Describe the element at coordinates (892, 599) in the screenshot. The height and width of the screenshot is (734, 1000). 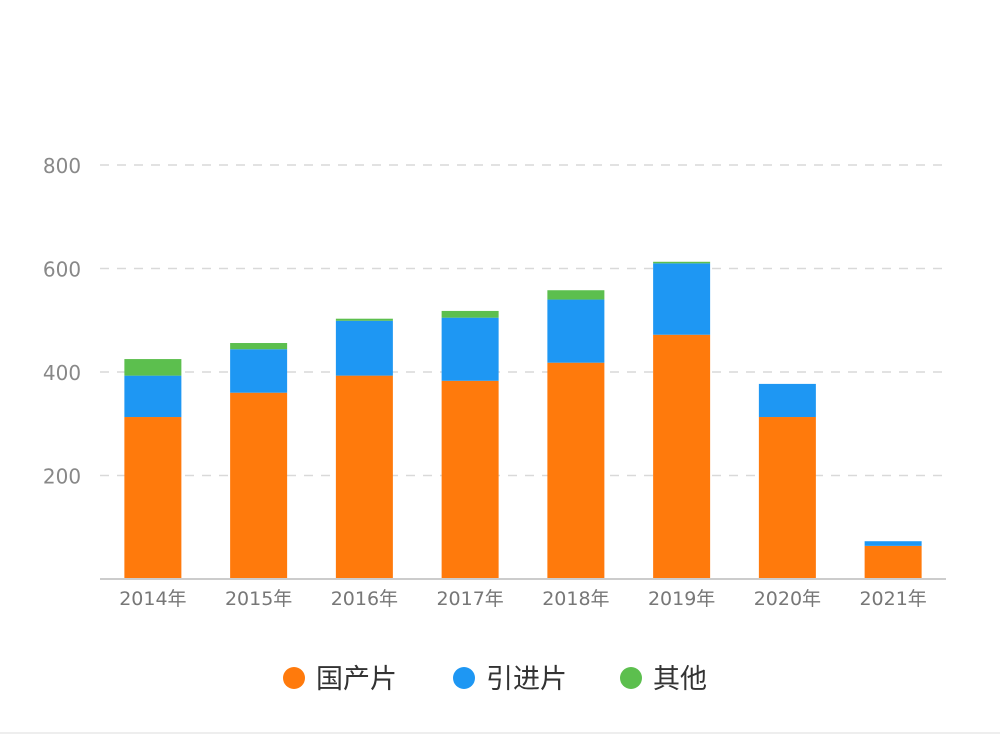
I see `x-tick-label: 2021年` at that location.